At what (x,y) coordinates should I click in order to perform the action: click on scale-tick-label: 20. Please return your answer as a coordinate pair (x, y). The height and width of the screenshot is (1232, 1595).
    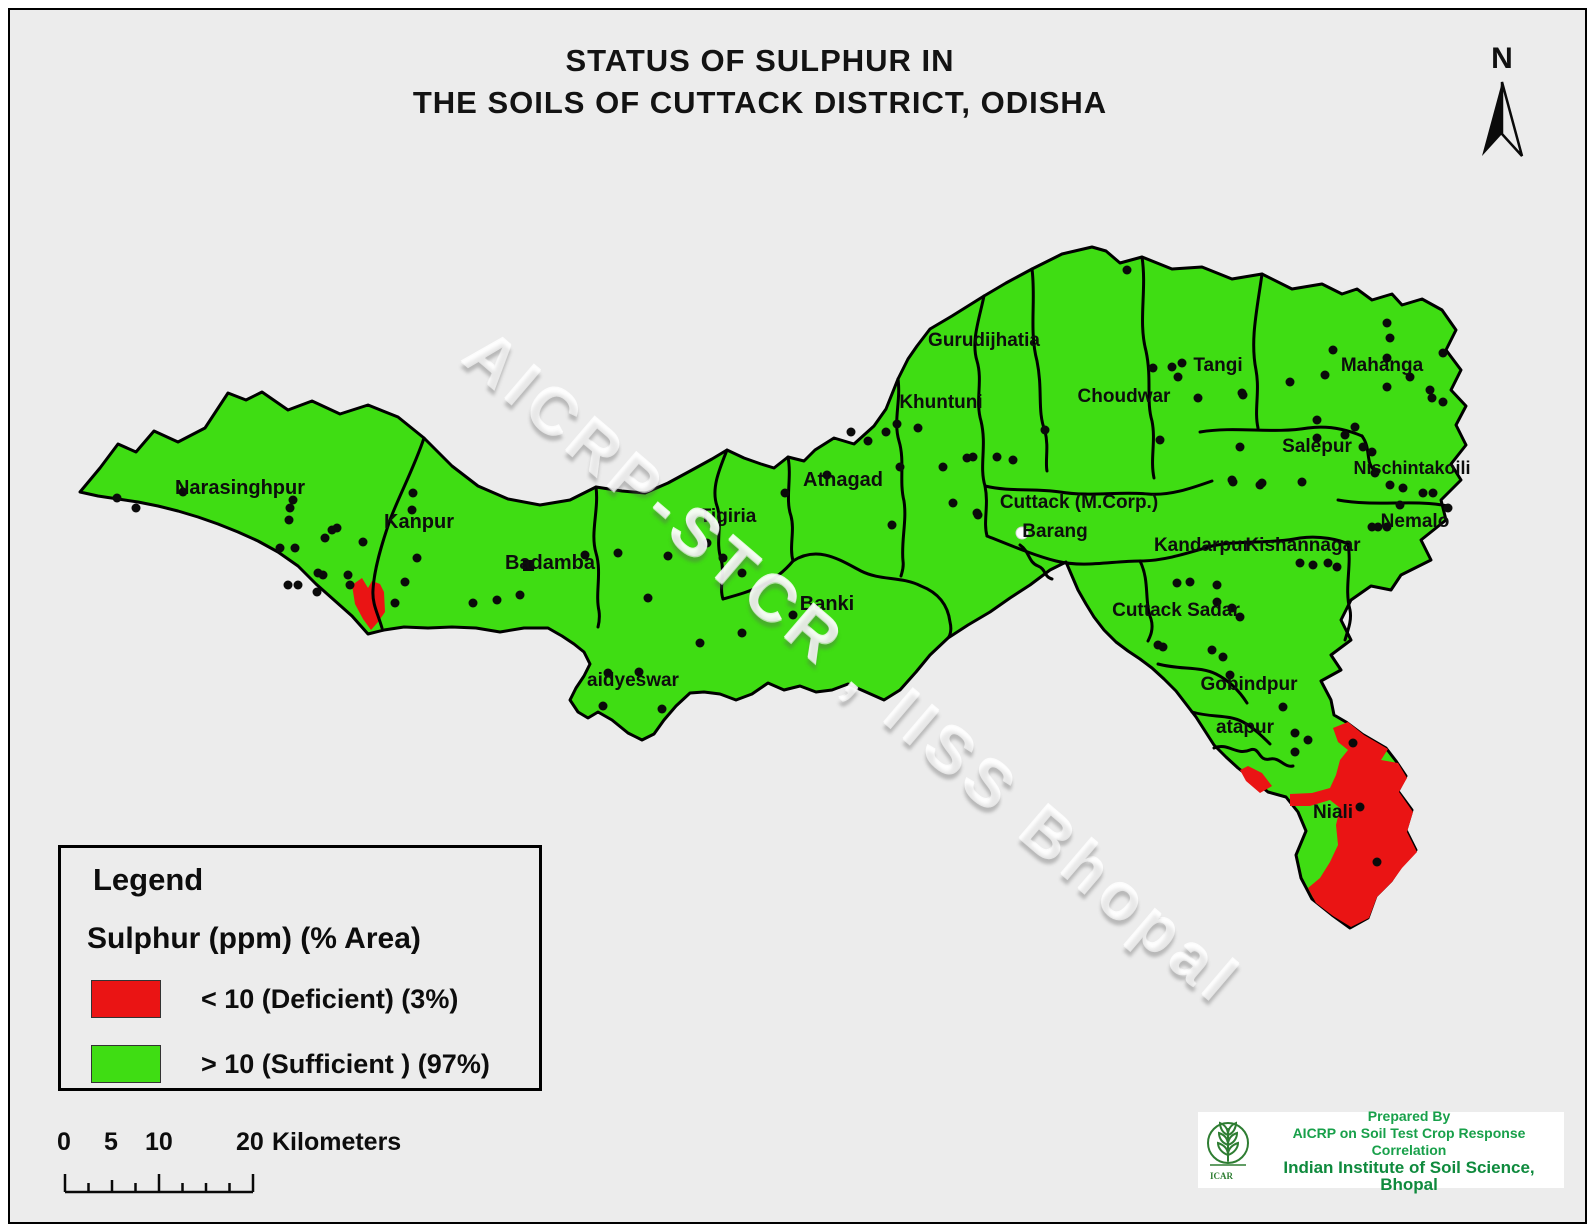
    Looking at the image, I should click on (250, 1142).